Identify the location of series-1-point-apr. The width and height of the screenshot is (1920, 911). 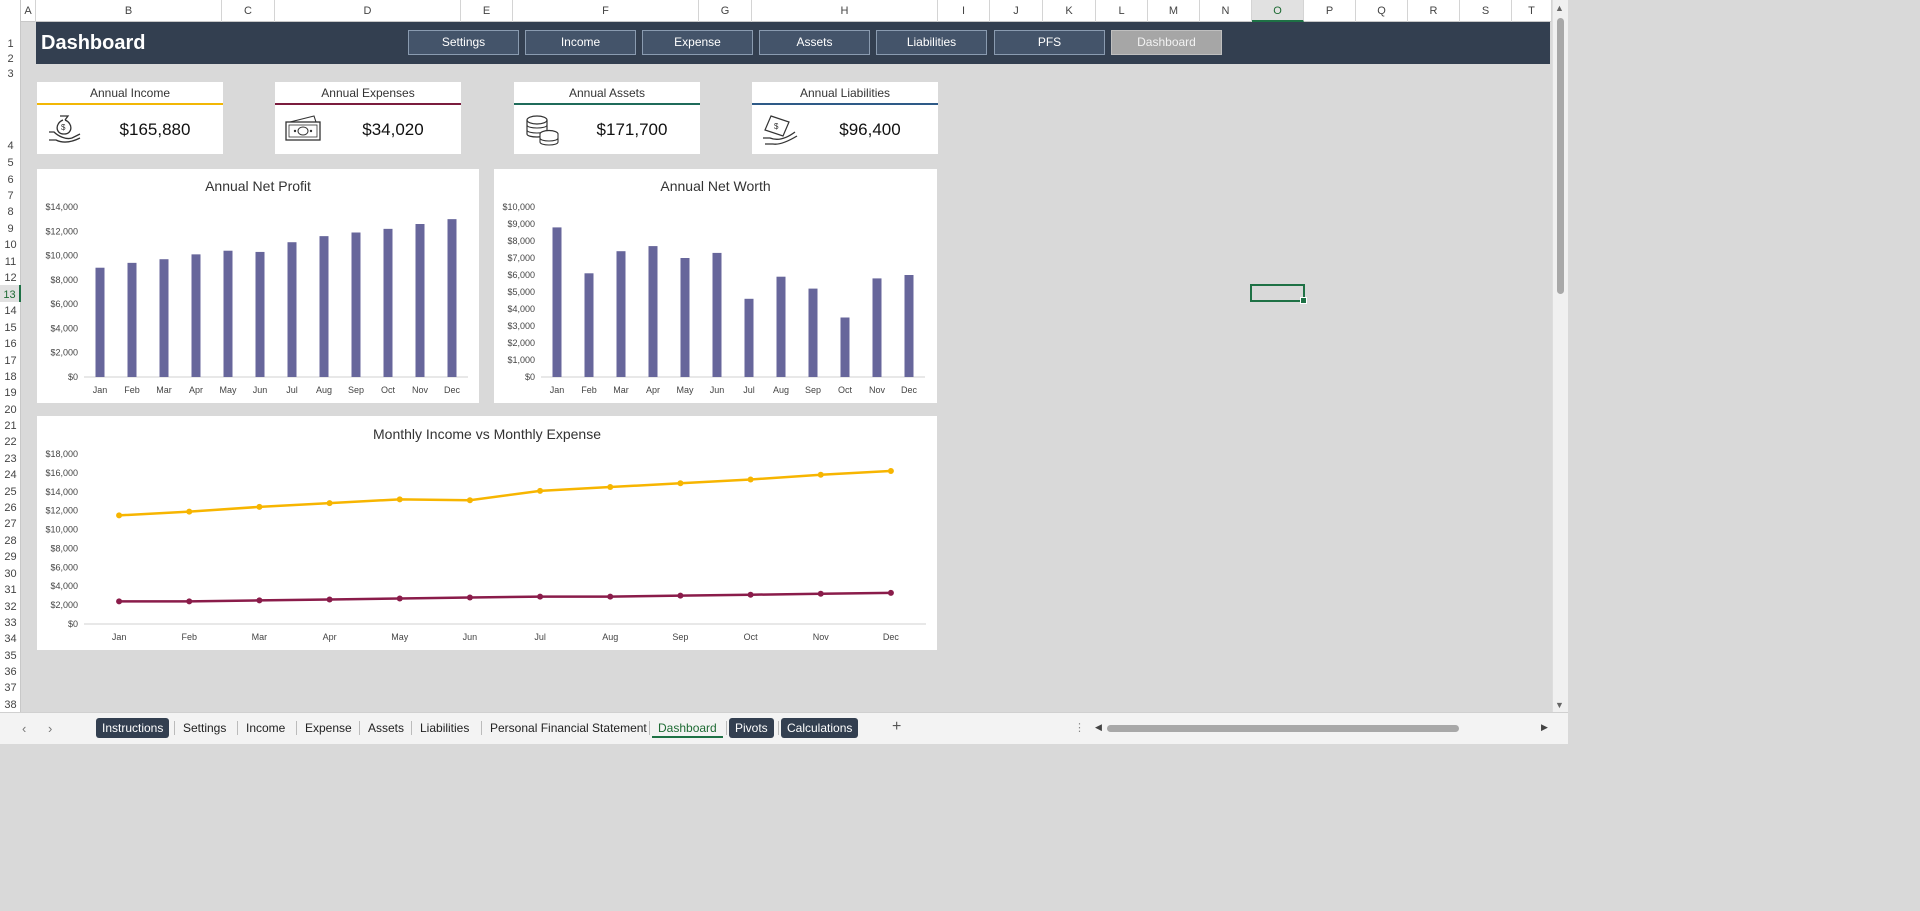
(329, 599).